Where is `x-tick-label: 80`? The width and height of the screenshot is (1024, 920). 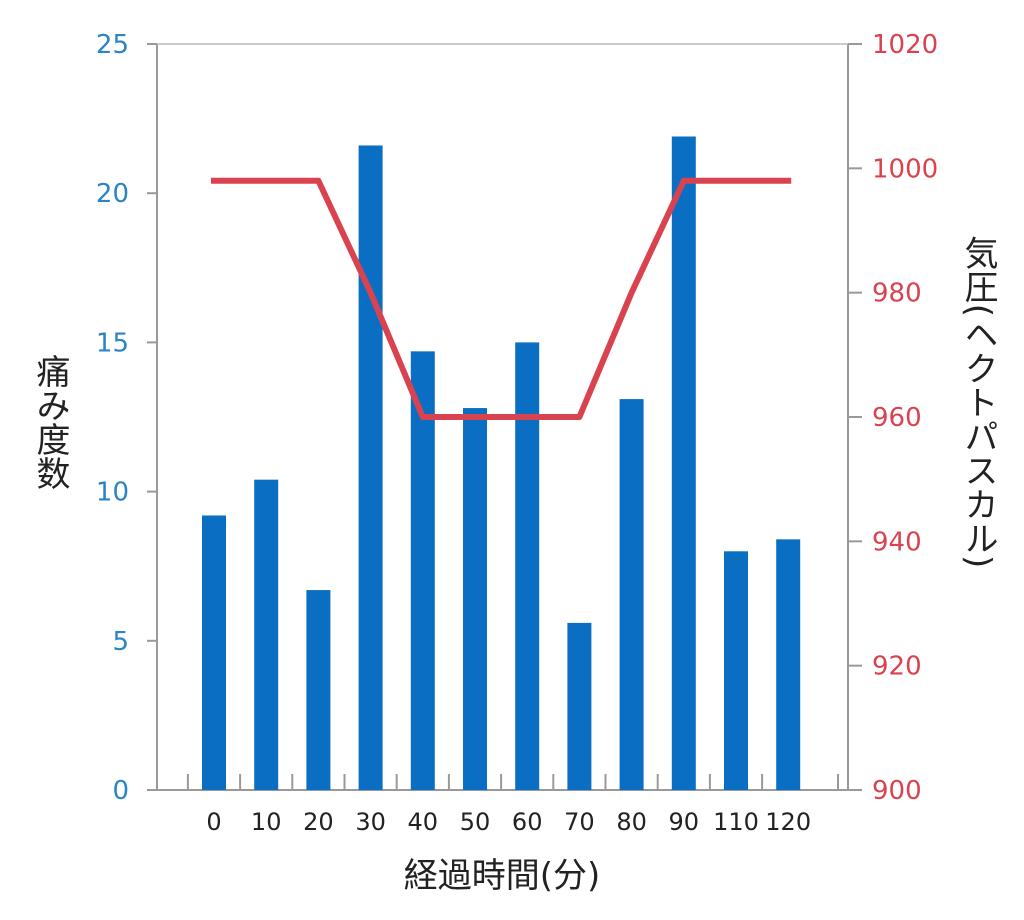 x-tick-label: 80 is located at coordinates (631, 822).